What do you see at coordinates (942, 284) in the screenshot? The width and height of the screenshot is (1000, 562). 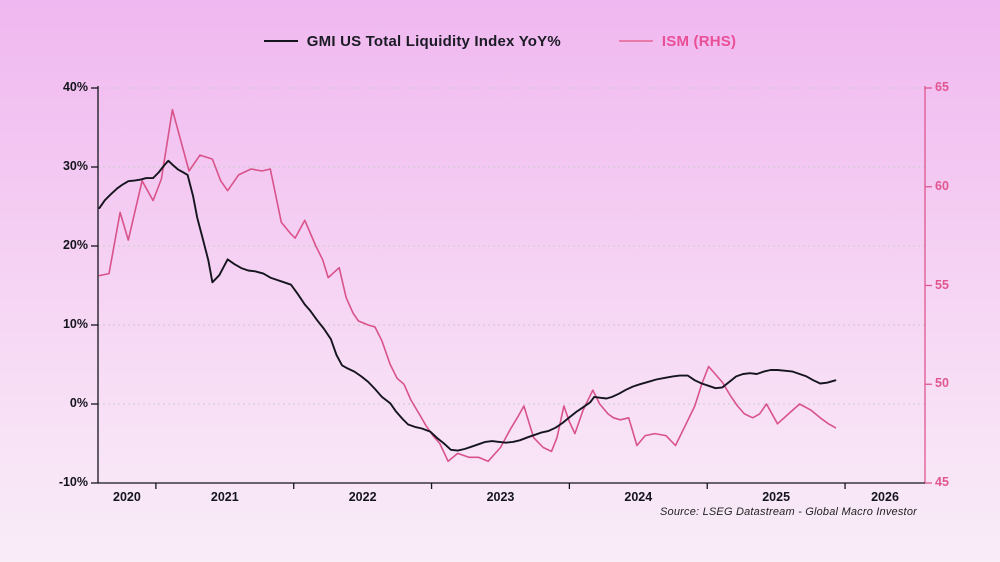 I see `y-right-tick-label: 55` at bounding box center [942, 284].